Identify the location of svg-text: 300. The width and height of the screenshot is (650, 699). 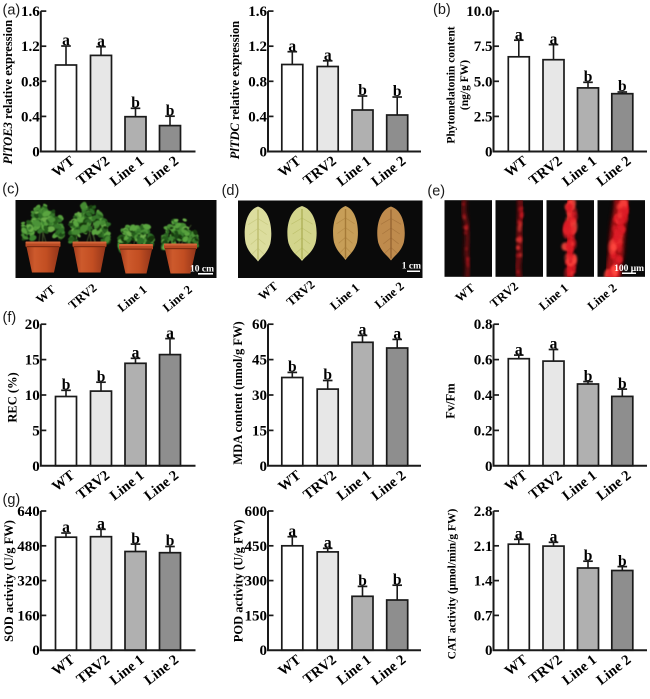
(256, 582).